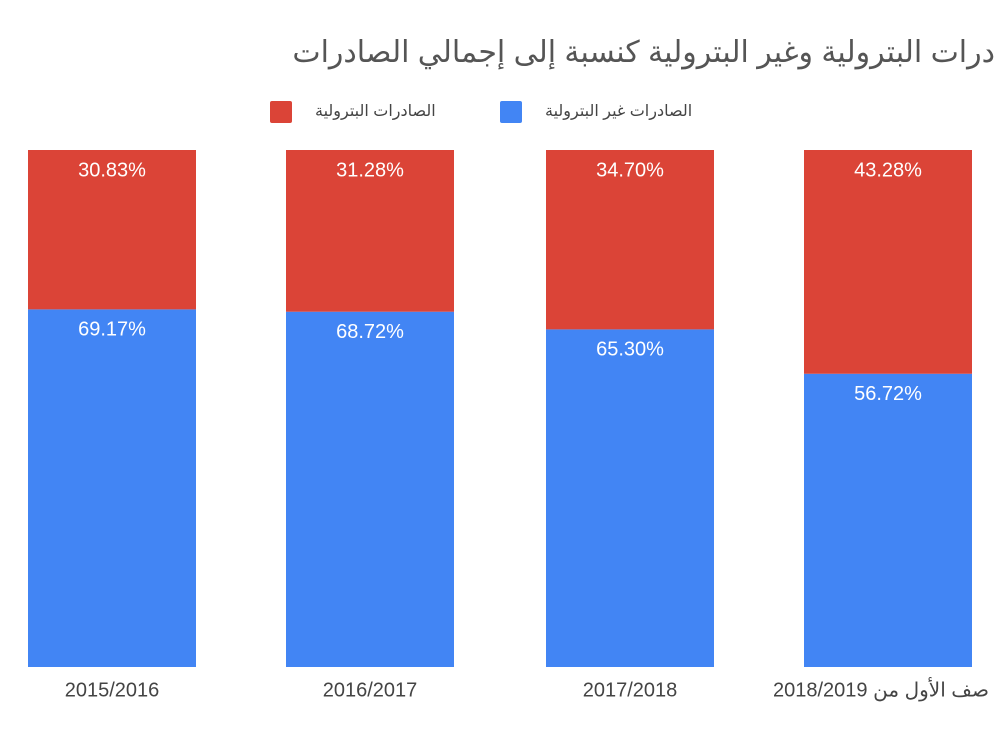 The width and height of the screenshot is (1000, 742). I want to click on data-label: 68.72%, so click(370, 332).